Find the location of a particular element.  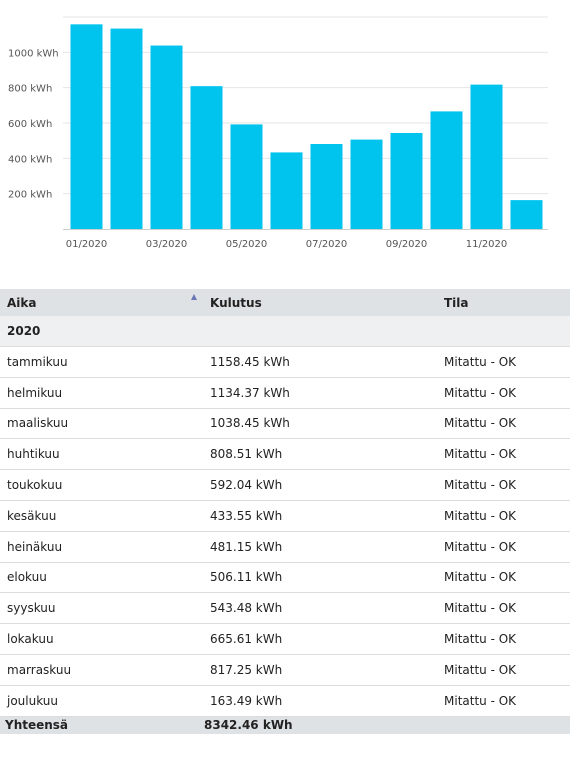

chart-y-axis: 200 kWh 400 kWh 600 kWh 800 kWh 1000 kWh is located at coordinates (33, 124).